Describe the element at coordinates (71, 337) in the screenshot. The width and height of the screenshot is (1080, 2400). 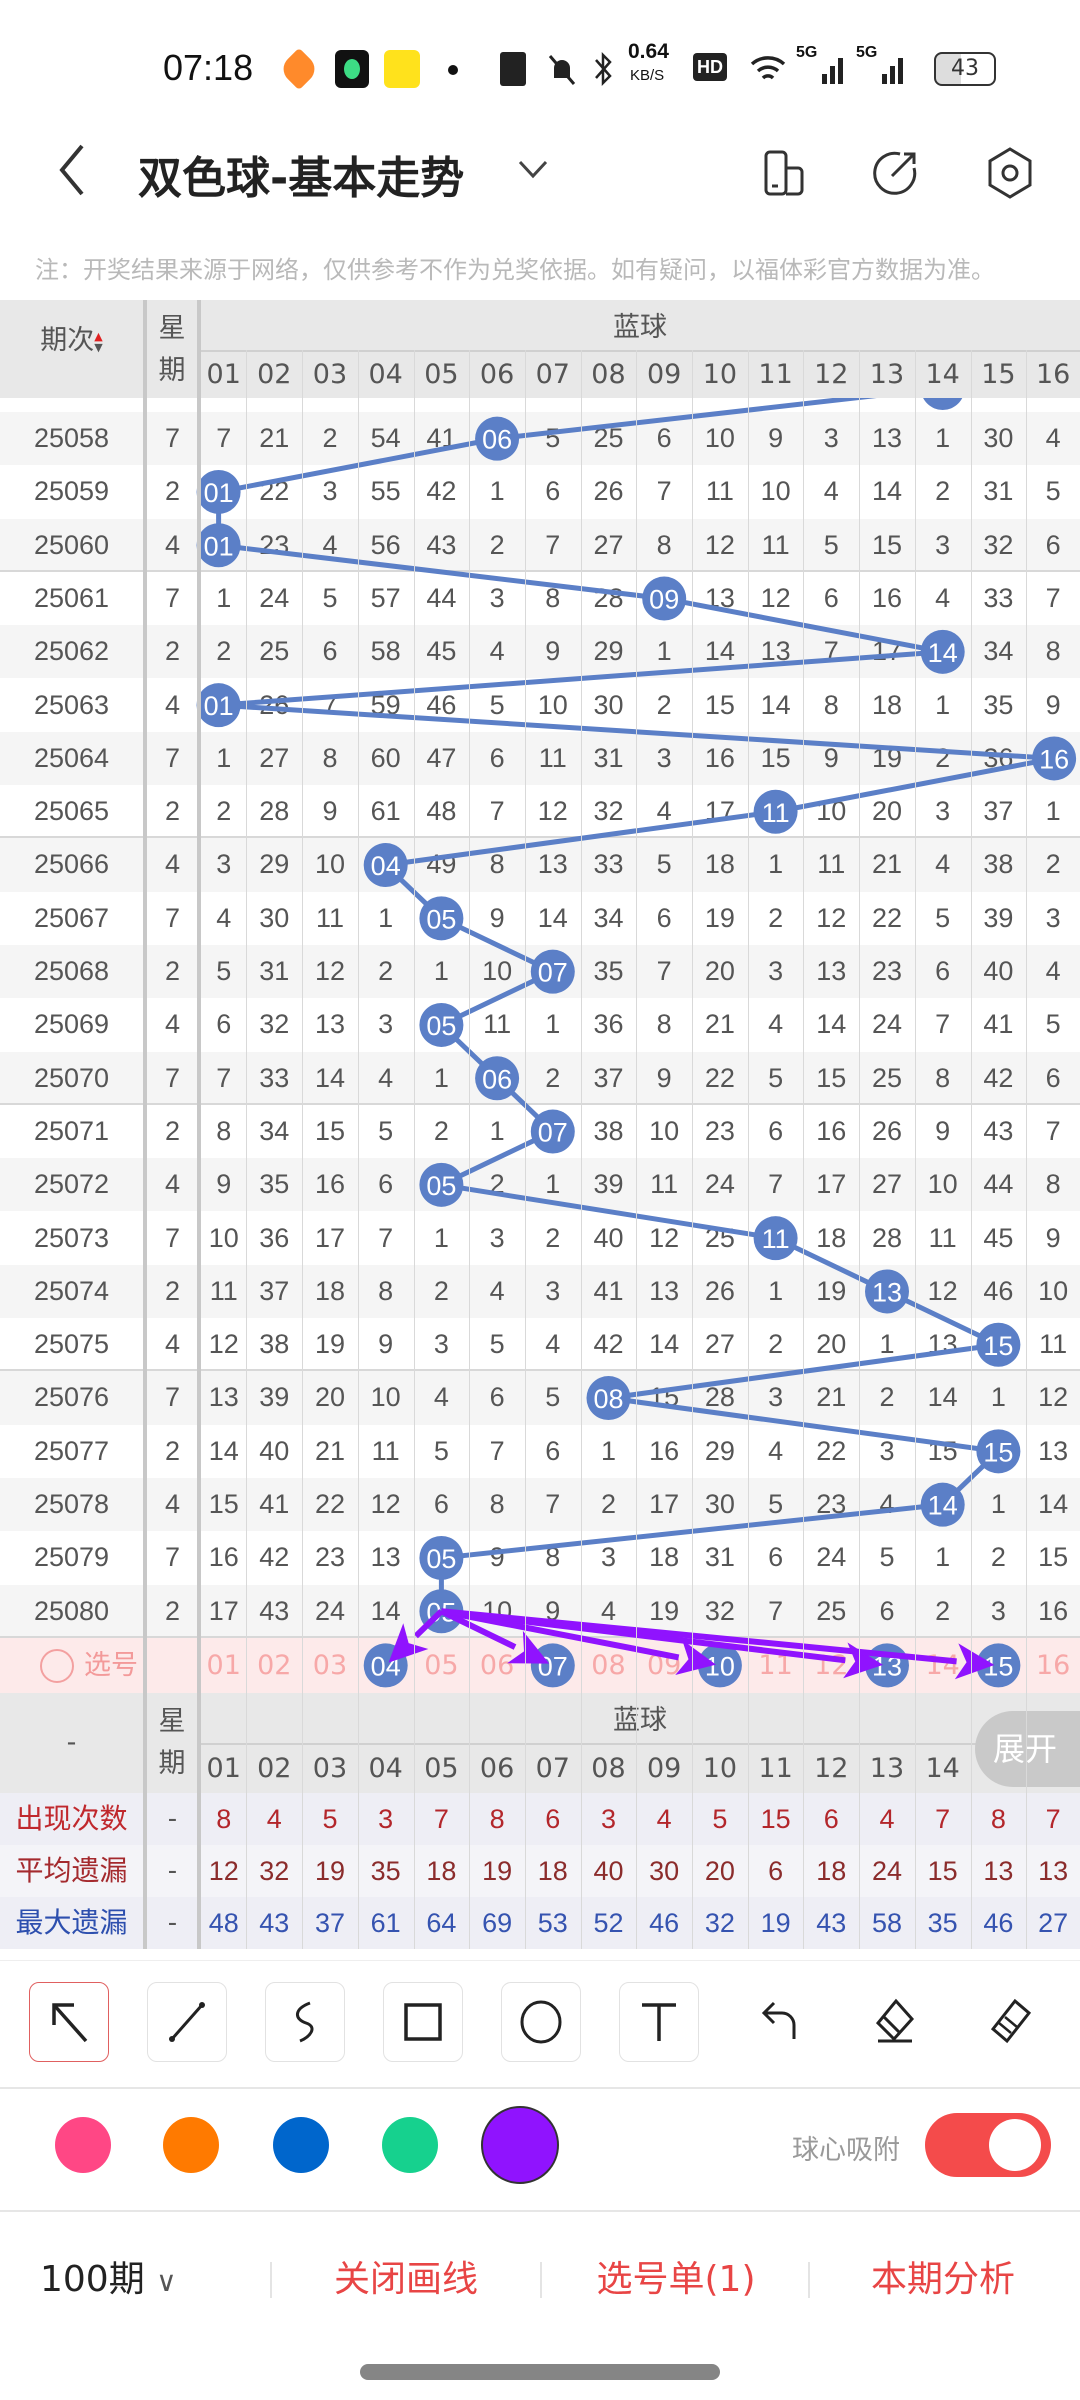
I see `period-sort-header: 期次▲ ▼` at that location.